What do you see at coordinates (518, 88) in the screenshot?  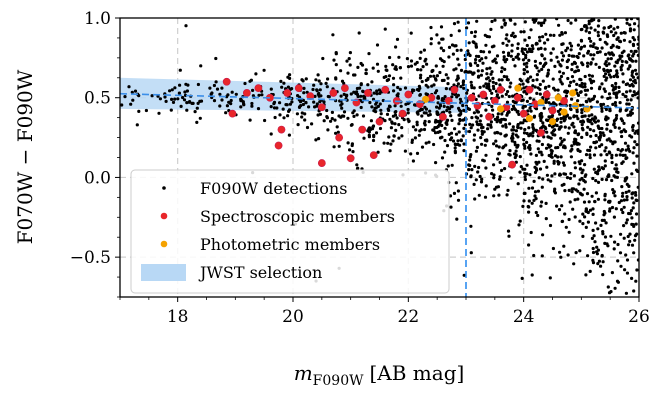 I see `photometric-point` at bounding box center [518, 88].